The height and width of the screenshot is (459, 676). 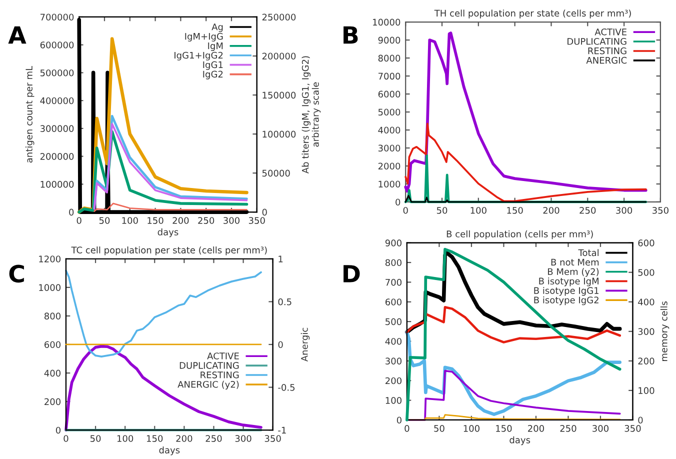 What do you see at coordinates (204, 37) in the screenshot?
I see `legend-label: IgM+IgG` at bounding box center [204, 37].